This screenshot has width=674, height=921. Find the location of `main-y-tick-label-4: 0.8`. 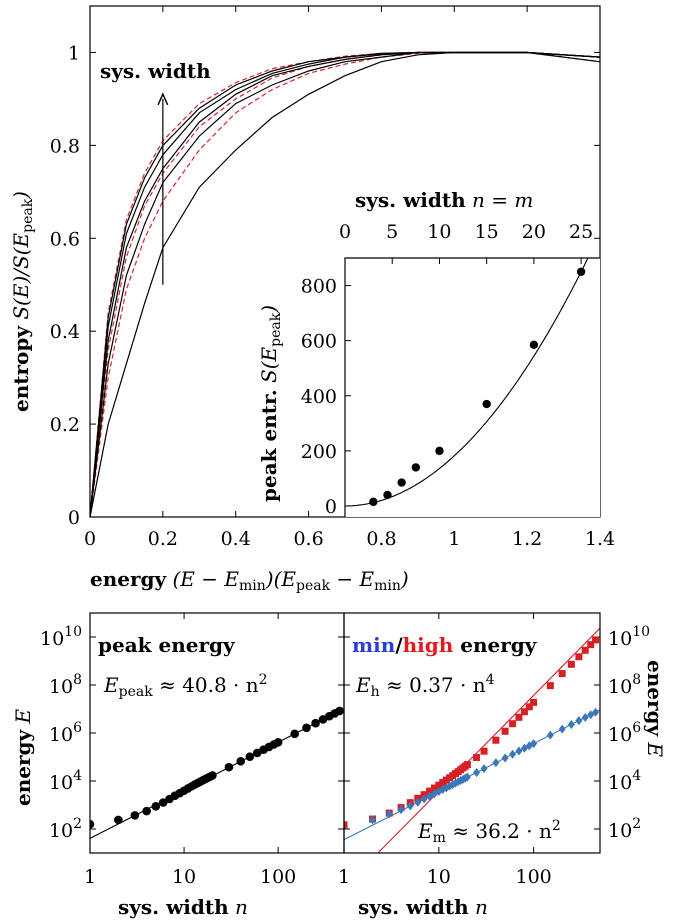

main-y-tick-label-4: 0.8 is located at coordinates (65, 146).